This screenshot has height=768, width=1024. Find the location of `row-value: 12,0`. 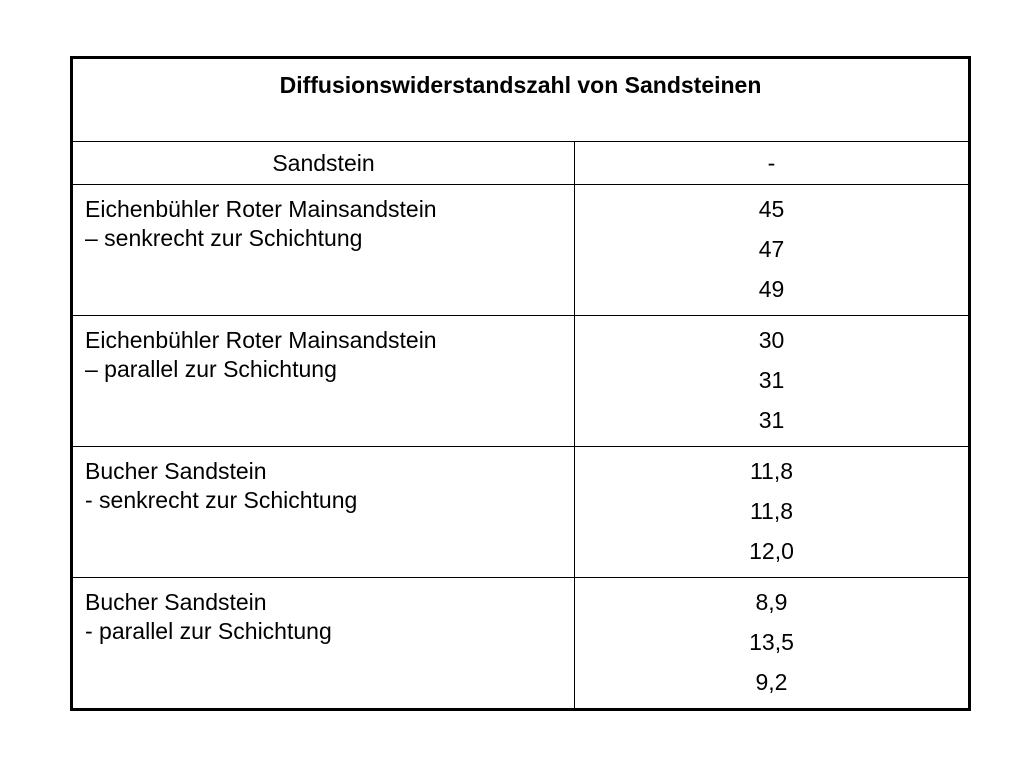

row-value: 12,0 is located at coordinates (771, 551).